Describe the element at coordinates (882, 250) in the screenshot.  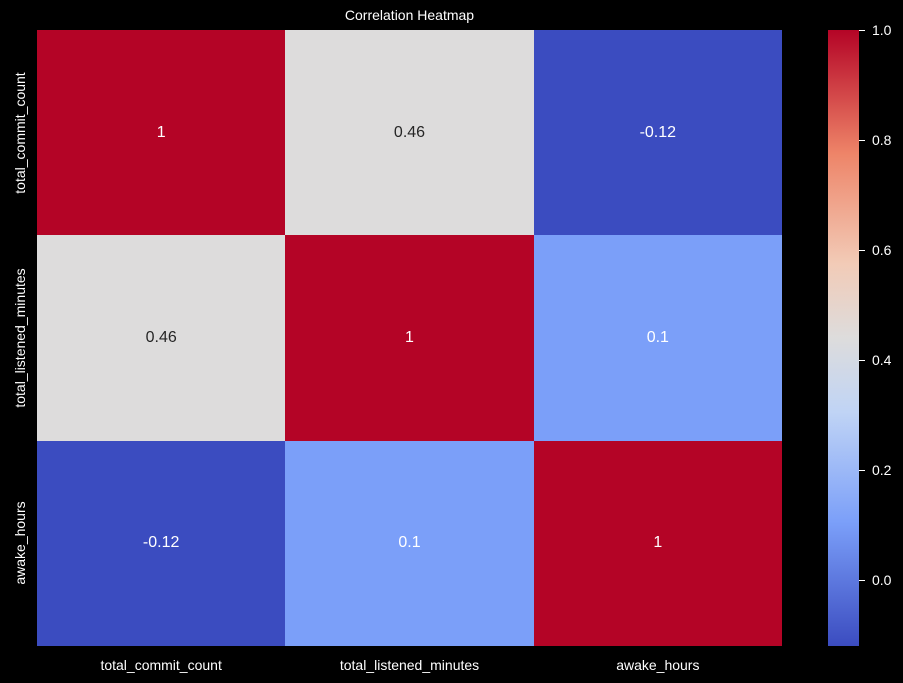
I see `colorbar-tick-label: 0.6` at that location.